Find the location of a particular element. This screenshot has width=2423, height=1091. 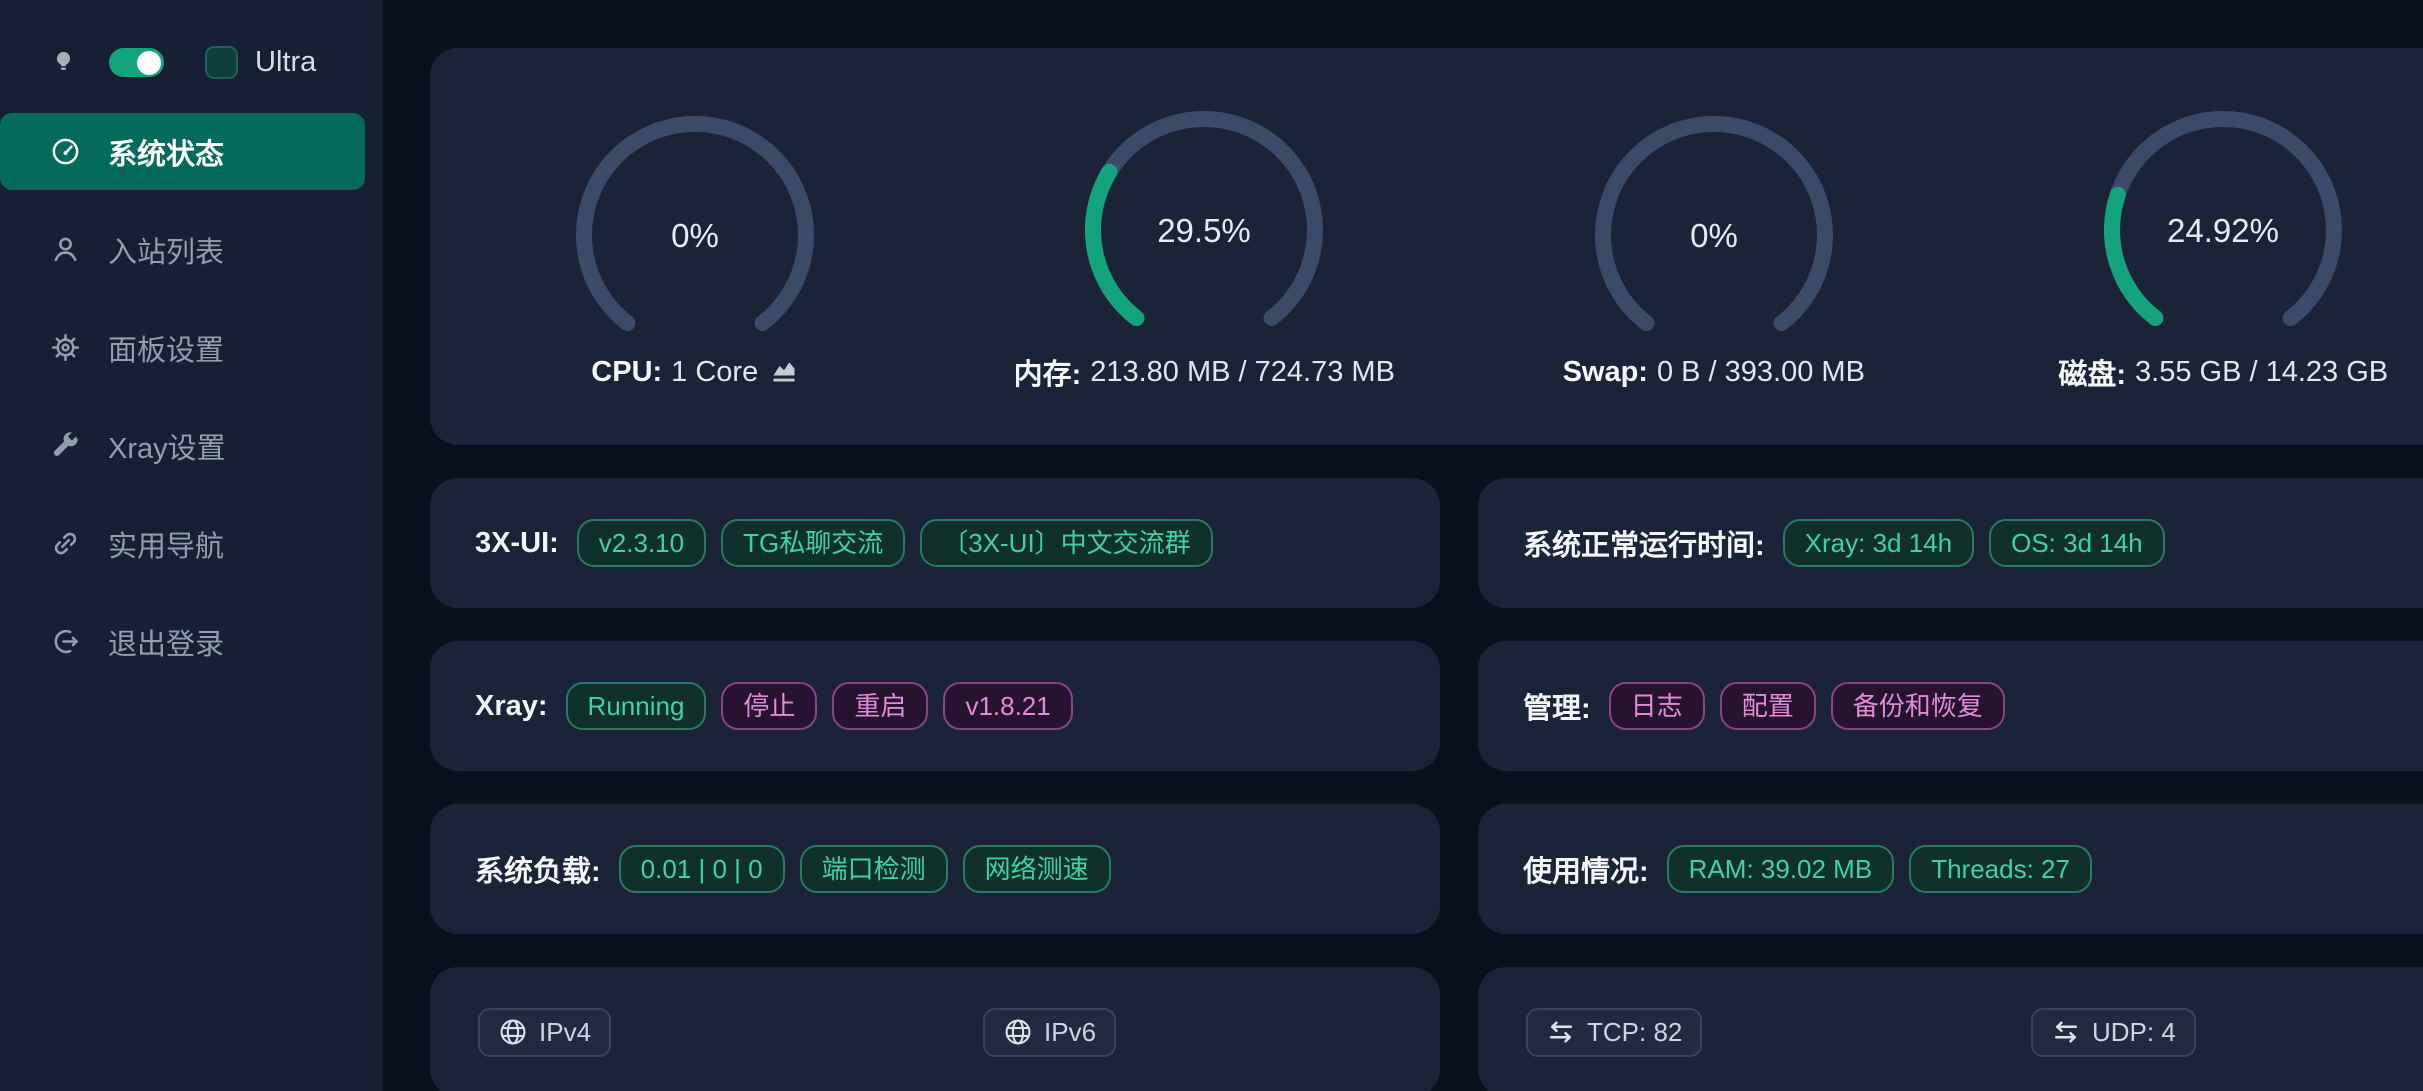

speed-test-button: 网络测速 is located at coordinates (1036, 869).